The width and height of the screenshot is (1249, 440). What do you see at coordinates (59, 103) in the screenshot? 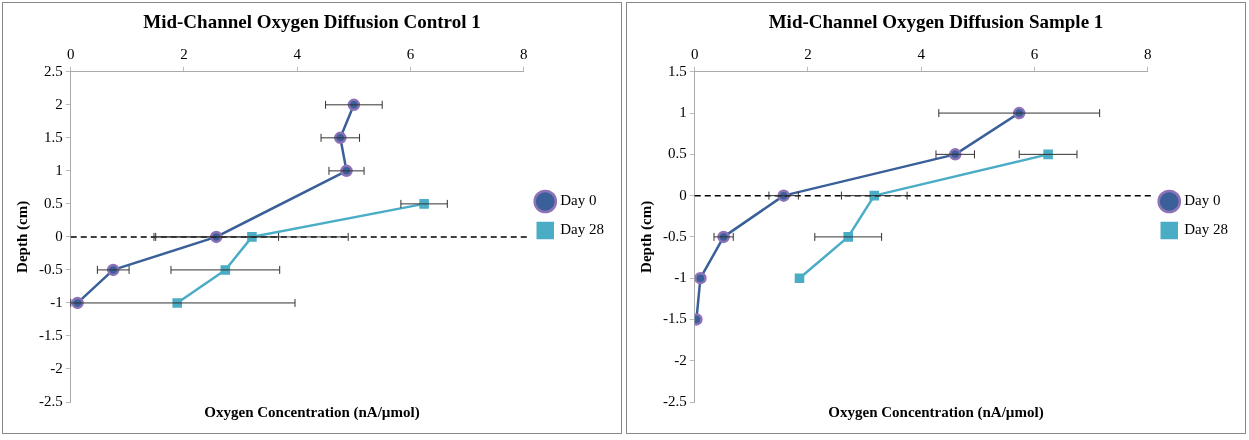
I see `y-tick-label: 2` at bounding box center [59, 103].